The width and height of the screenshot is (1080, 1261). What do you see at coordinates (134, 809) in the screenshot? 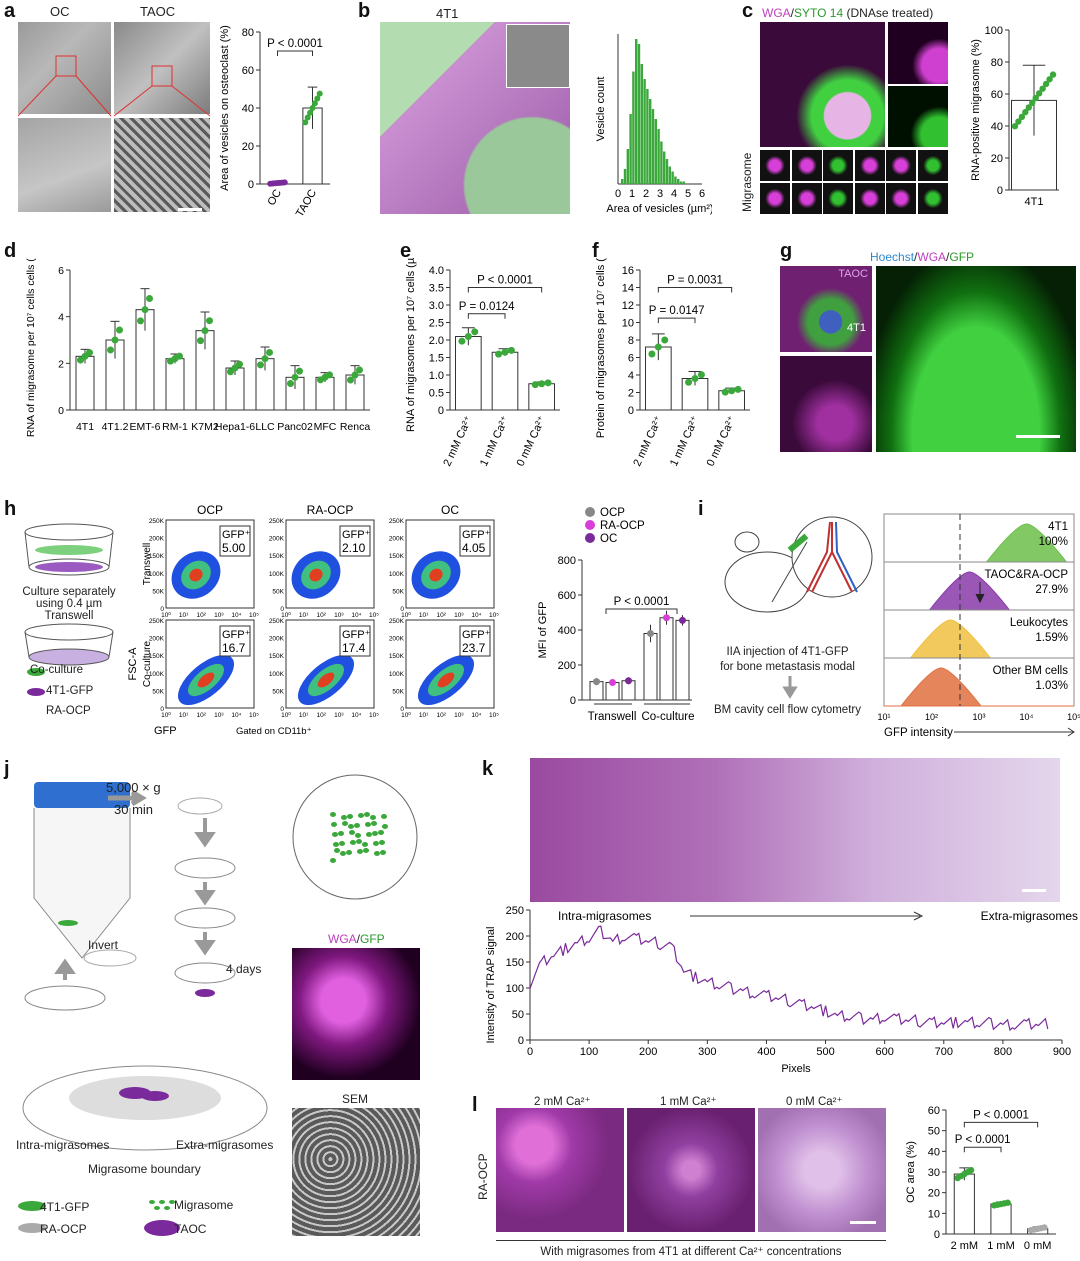
I see `j-time: 30 min` at bounding box center [134, 809].